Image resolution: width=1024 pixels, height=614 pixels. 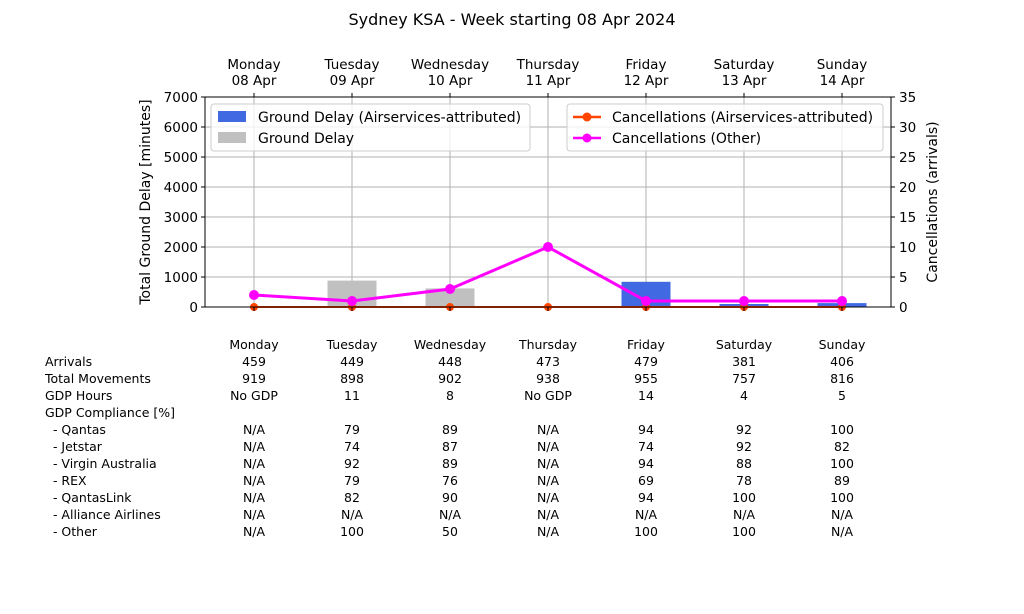 I want to click on table-cell: 406, so click(x=842, y=361).